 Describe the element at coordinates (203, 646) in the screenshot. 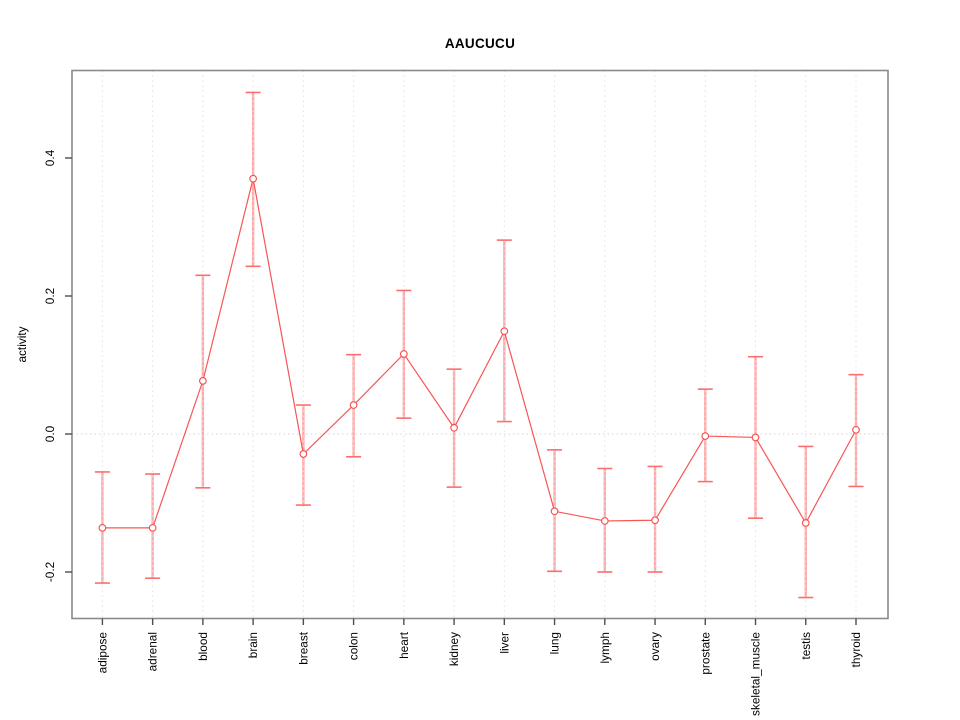

I see `x-tick-label: blood` at that location.